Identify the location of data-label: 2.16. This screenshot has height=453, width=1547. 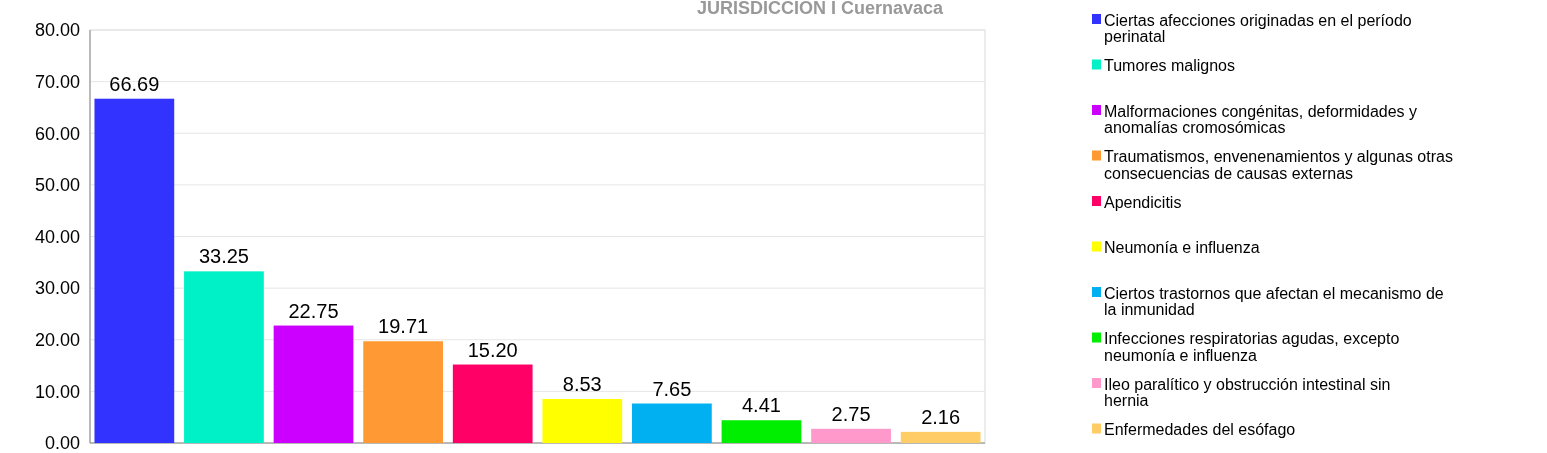
(941, 416).